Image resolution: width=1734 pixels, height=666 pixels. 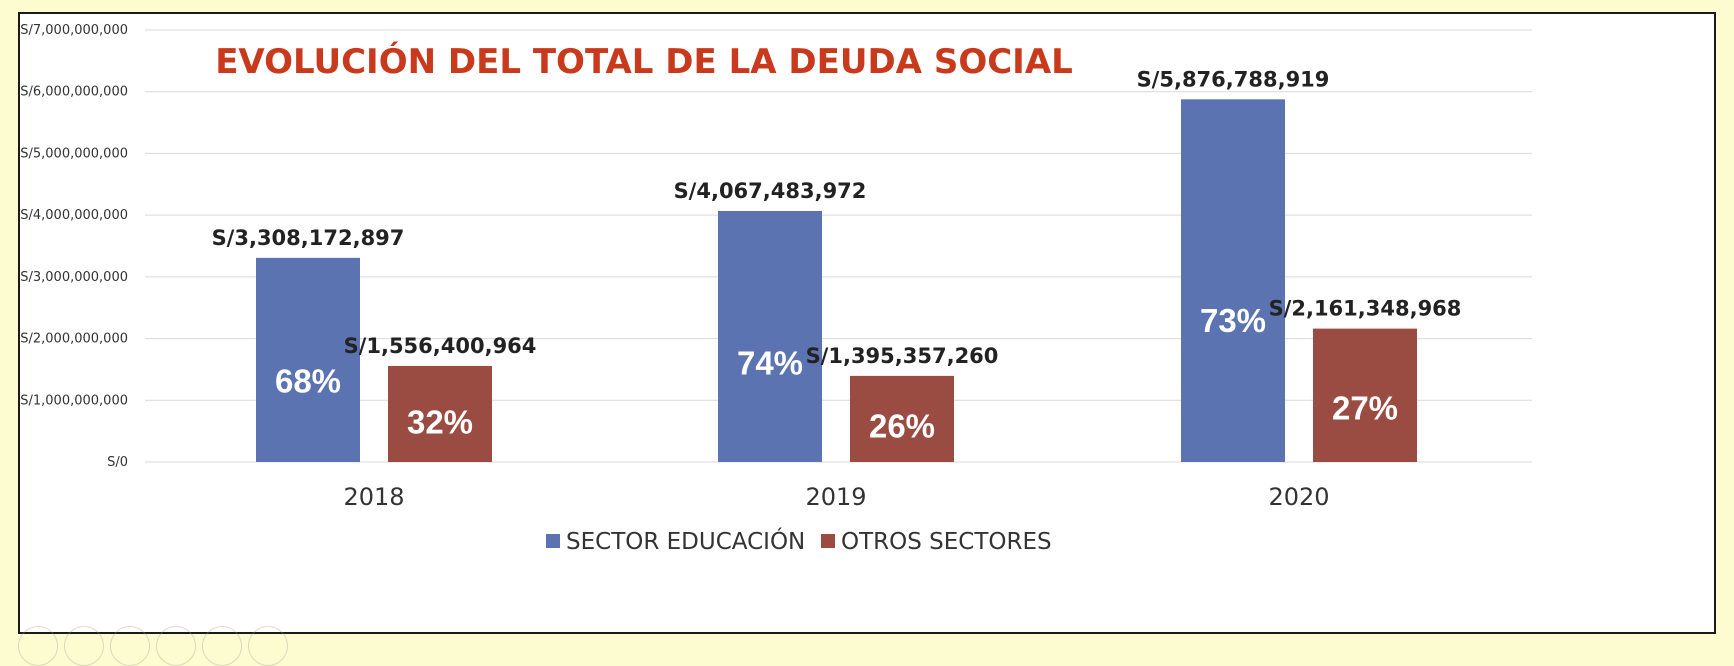 I want to click on percent-label: 26%, so click(x=902, y=425).